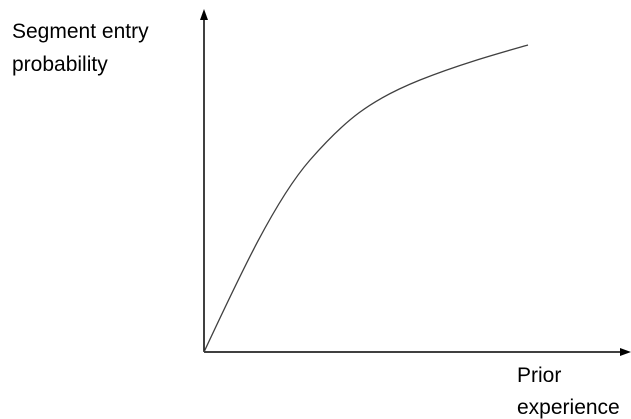  What do you see at coordinates (60, 64) in the screenshot?
I see `y-axis-label-line-2: probability` at bounding box center [60, 64].